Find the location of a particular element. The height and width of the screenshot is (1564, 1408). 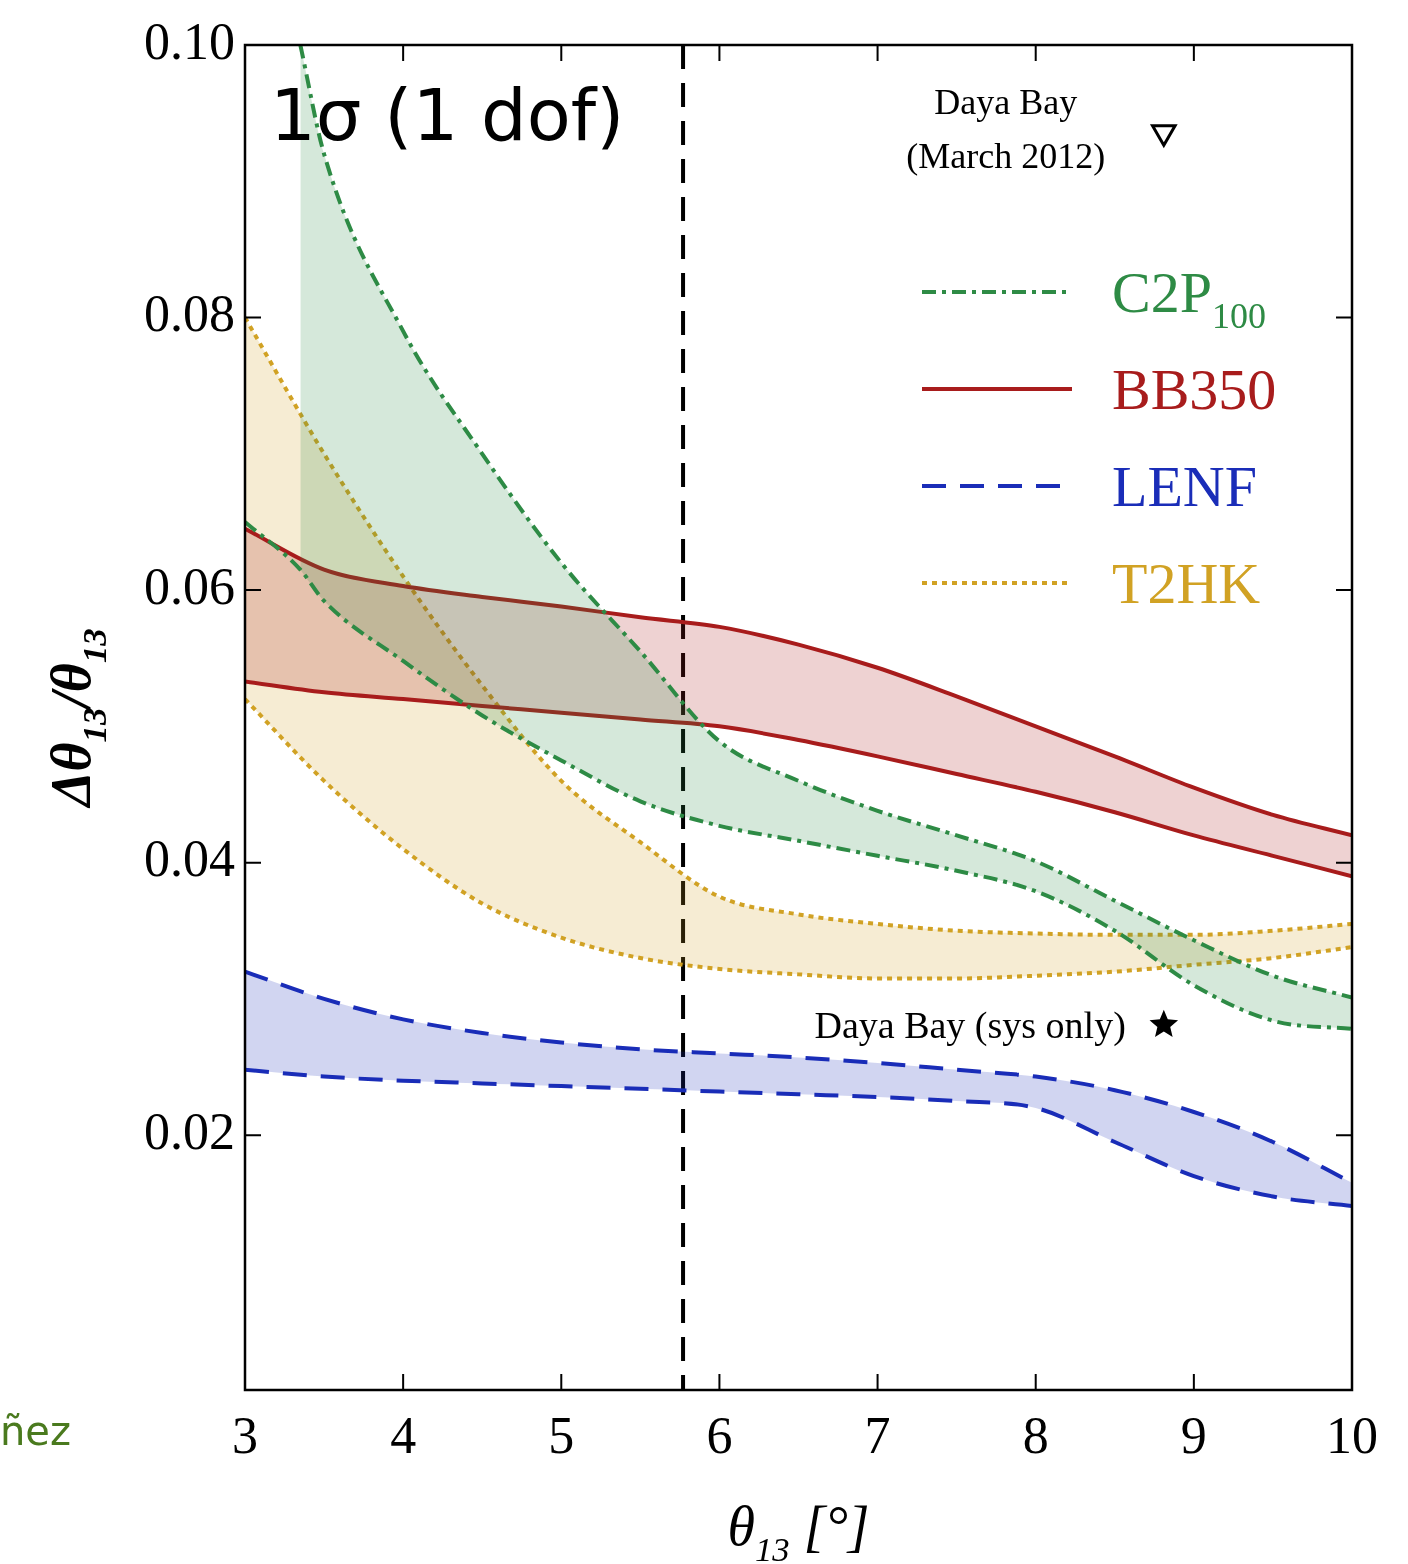

y-tick-label: 0.04 is located at coordinates (189, 859).